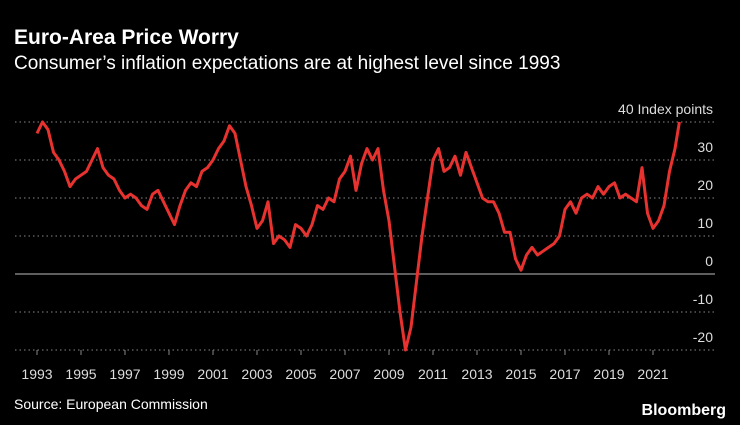 The height and width of the screenshot is (425, 740). Describe the element at coordinates (80, 374) in the screenshot. I see `x-tick-label: 1995` at that location.